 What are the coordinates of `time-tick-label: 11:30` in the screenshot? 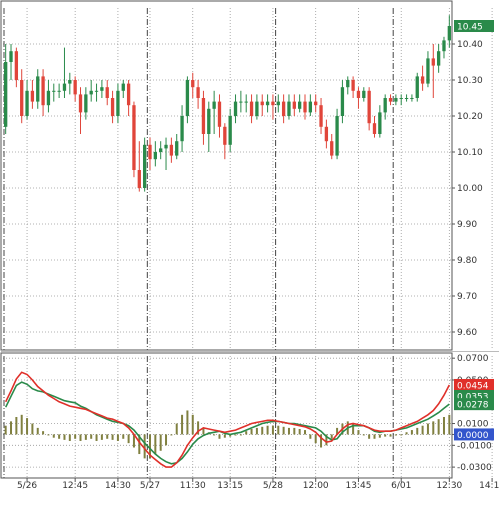 It's located at (193, 486).